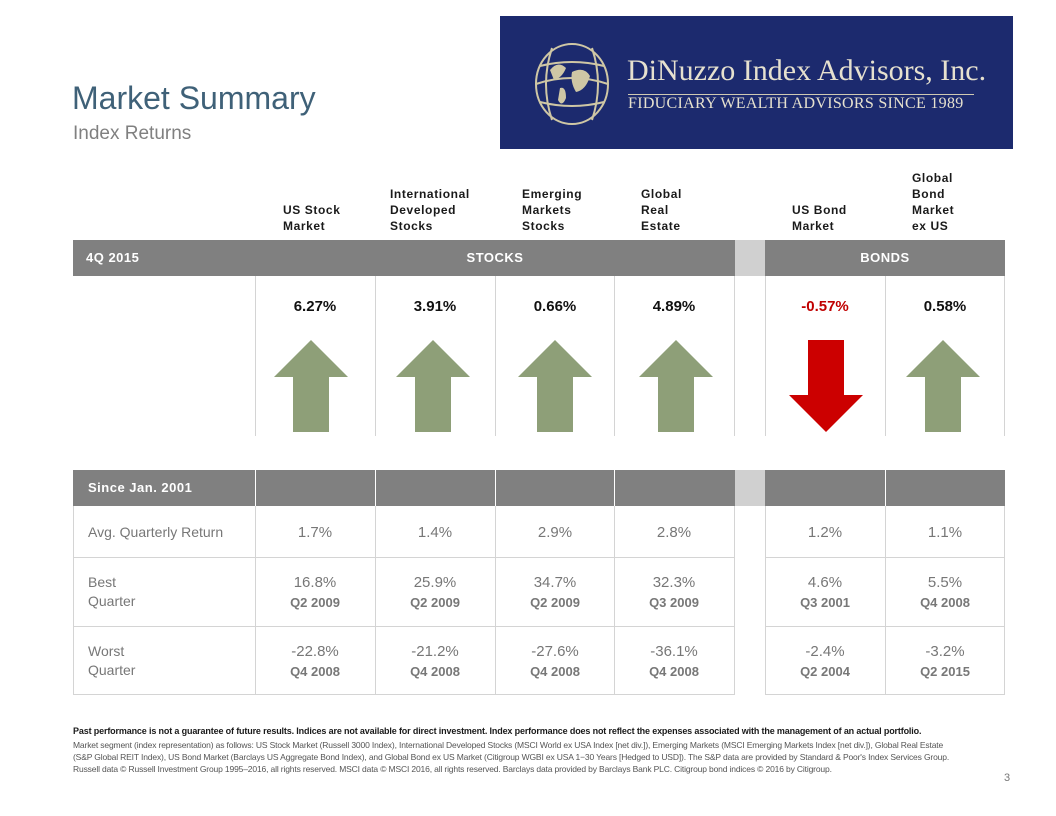 The height and width of the screenshot is (816, 1056). What do you see at coordinates (435, 532) in the screenshot?
I see `avg-return-intl-developed: 1.4%` at bounding box center [435, 532].